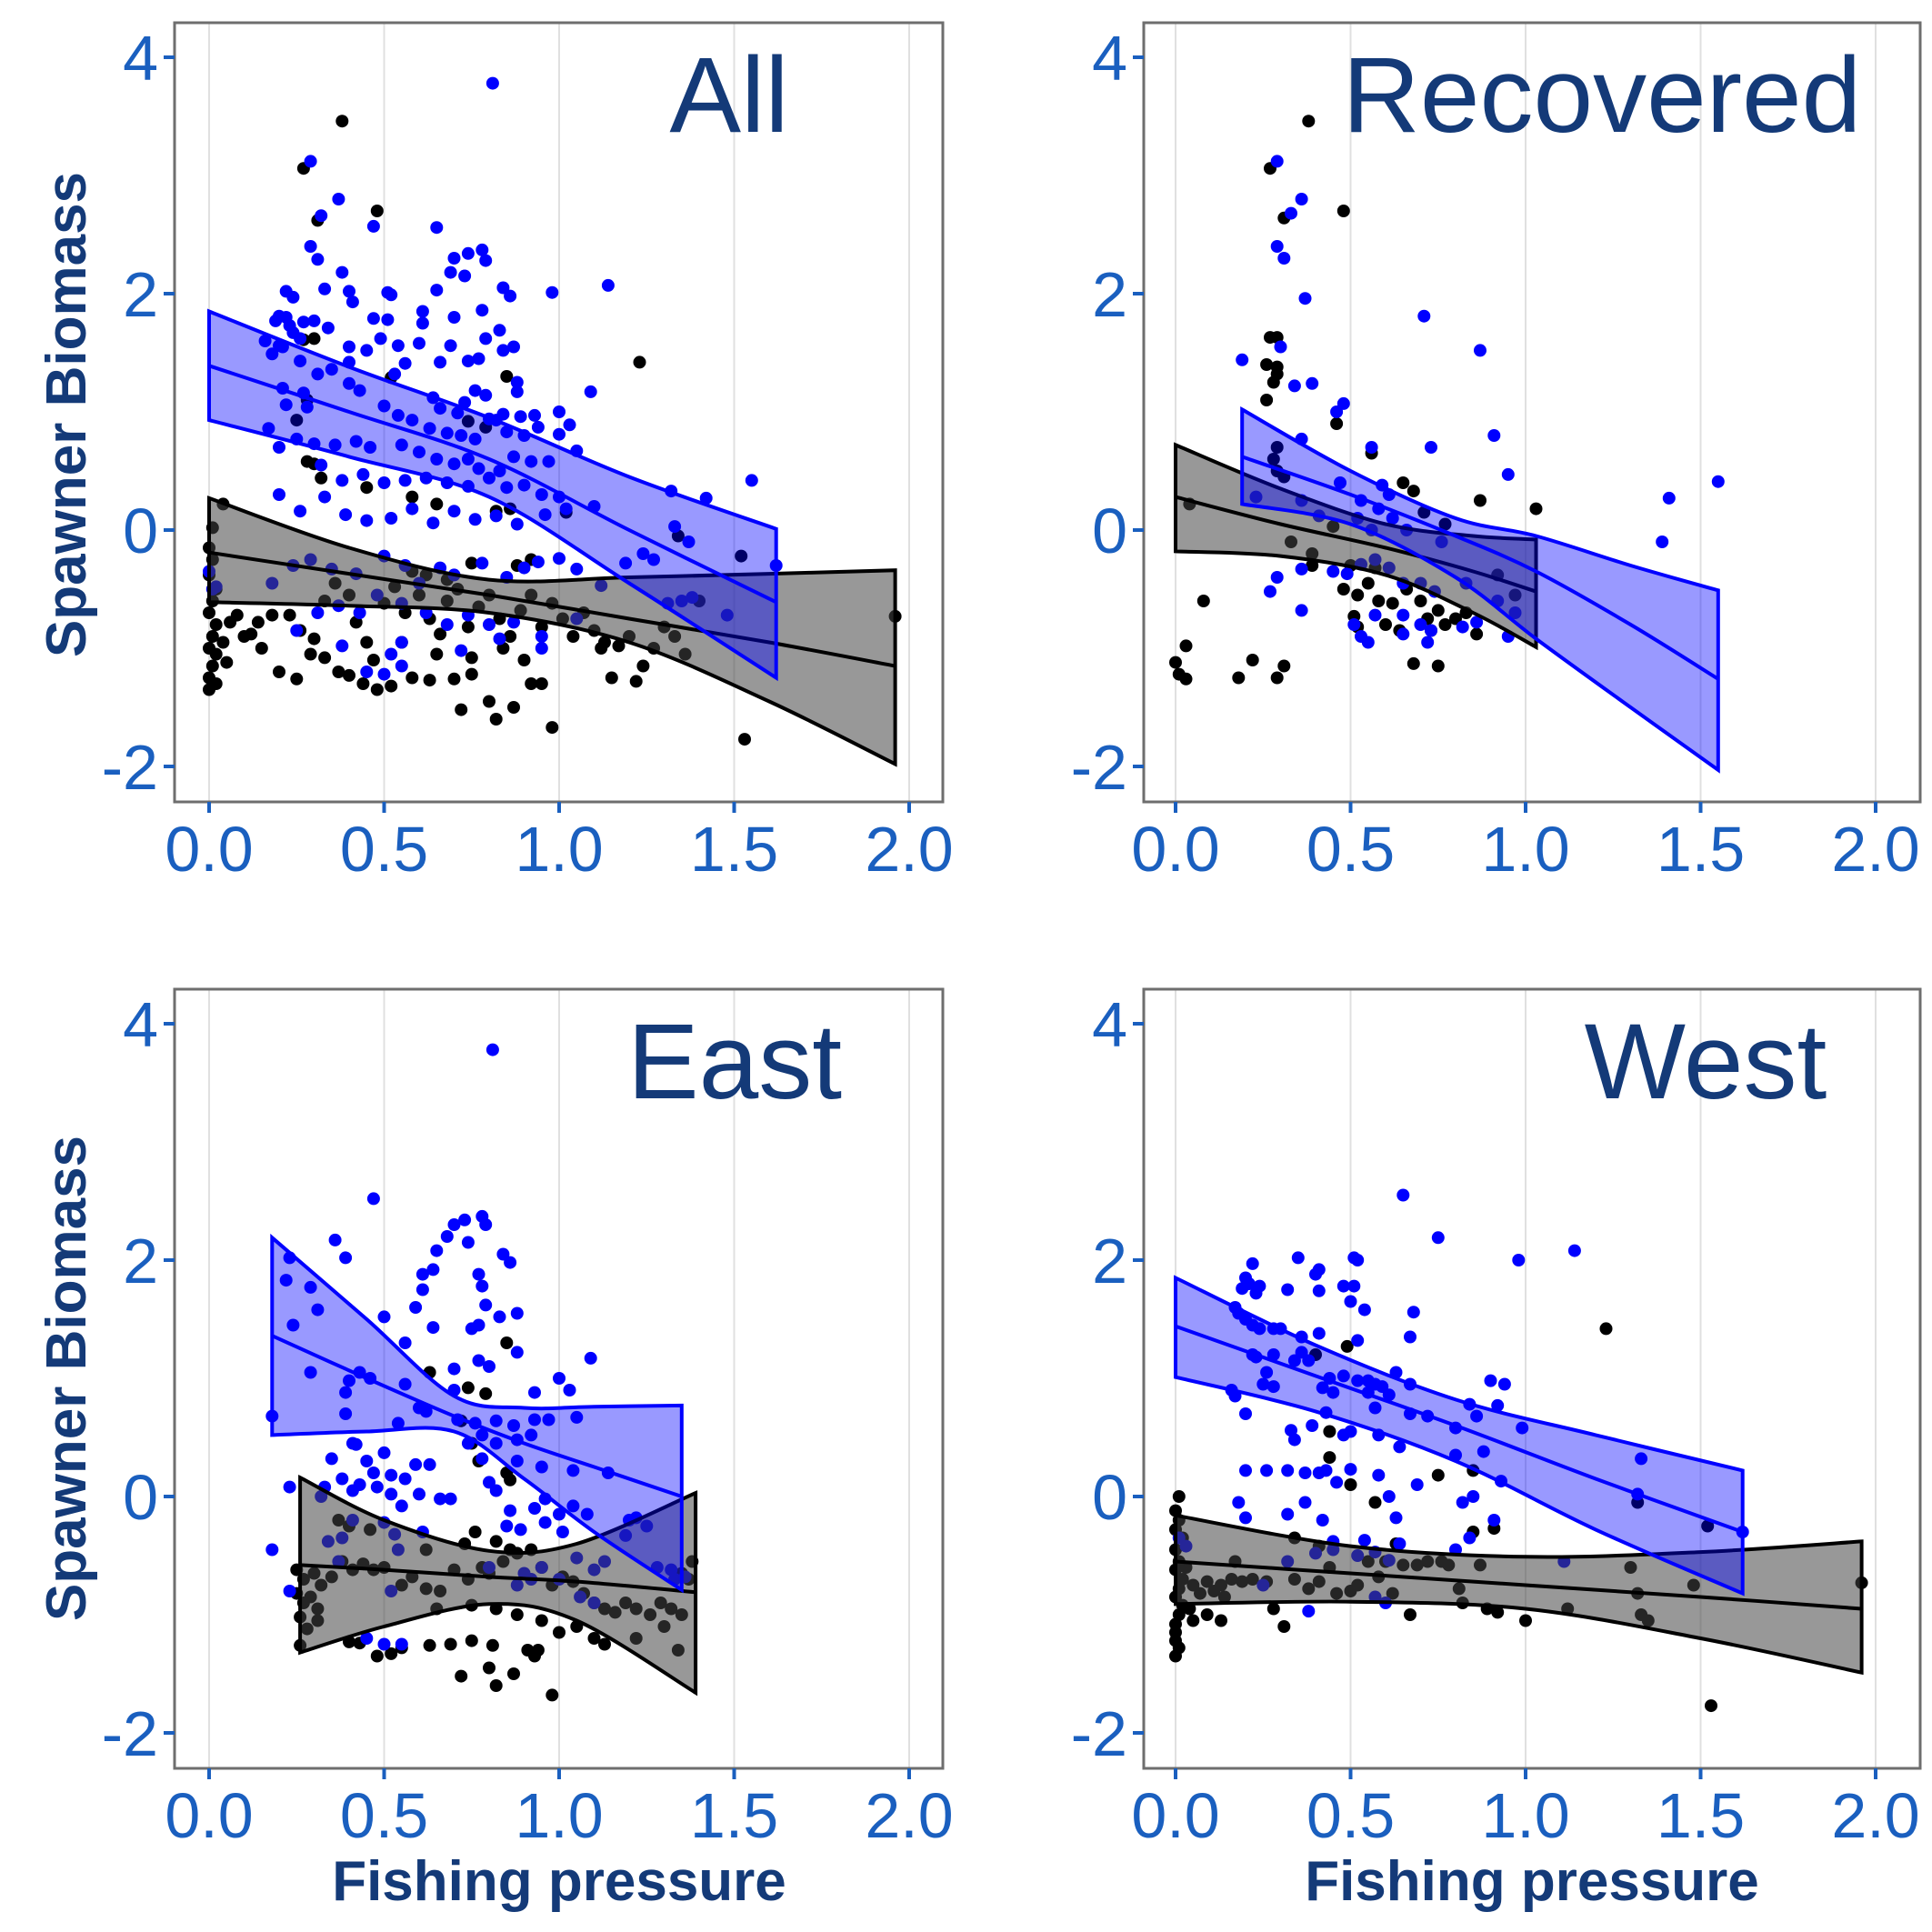 This screenshot has width=1932, height=1932. Describe the element at coordinates (1460, 1403) in the screenshot. I see `series-blue-points` at that location.